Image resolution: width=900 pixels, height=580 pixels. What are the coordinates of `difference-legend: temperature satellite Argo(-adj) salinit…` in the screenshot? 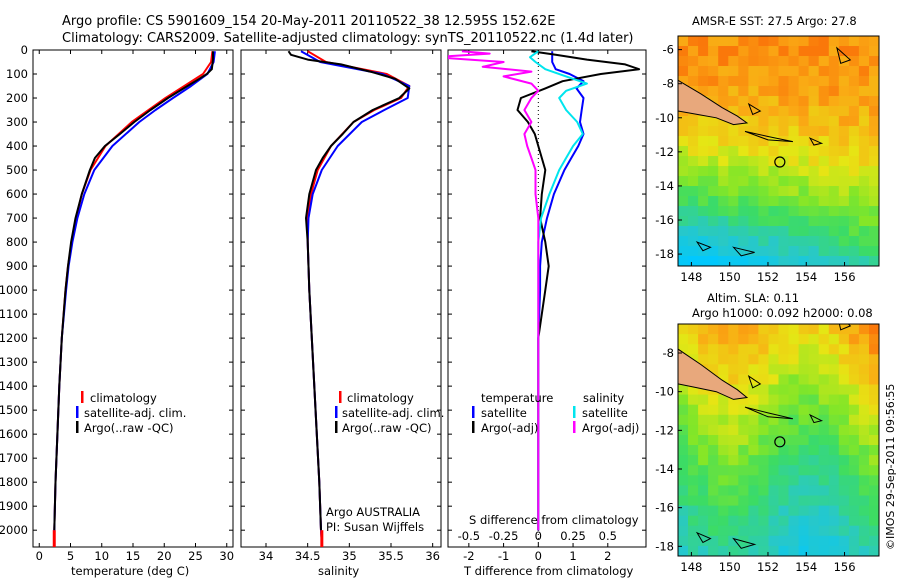 It's located at (555, 413).